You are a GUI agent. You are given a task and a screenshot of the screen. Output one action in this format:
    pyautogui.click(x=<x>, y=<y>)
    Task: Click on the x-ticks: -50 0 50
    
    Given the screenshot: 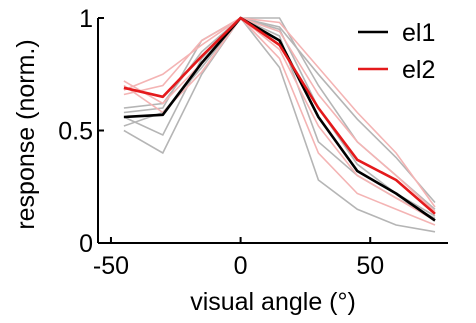 What is the action you would take?
    pyautogui.click(x=238, y=258)
    